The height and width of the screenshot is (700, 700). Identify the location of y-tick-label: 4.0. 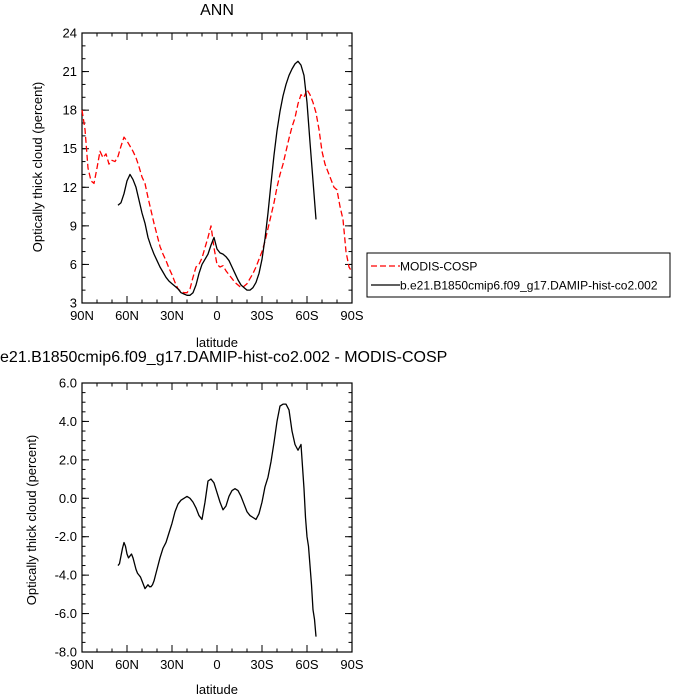
(68, 421).